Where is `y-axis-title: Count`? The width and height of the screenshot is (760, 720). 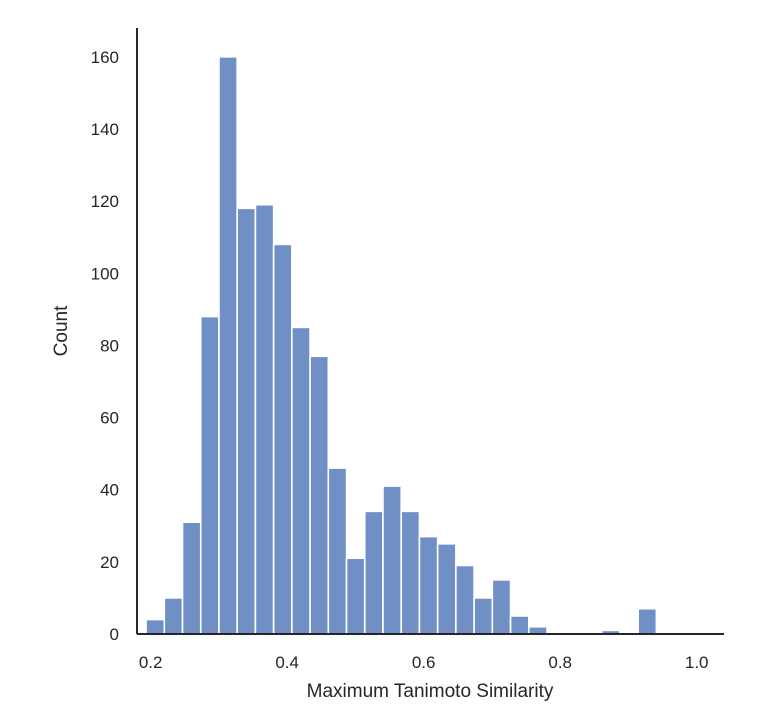 y-axis-title: Count is located at coordinates (61, 330).